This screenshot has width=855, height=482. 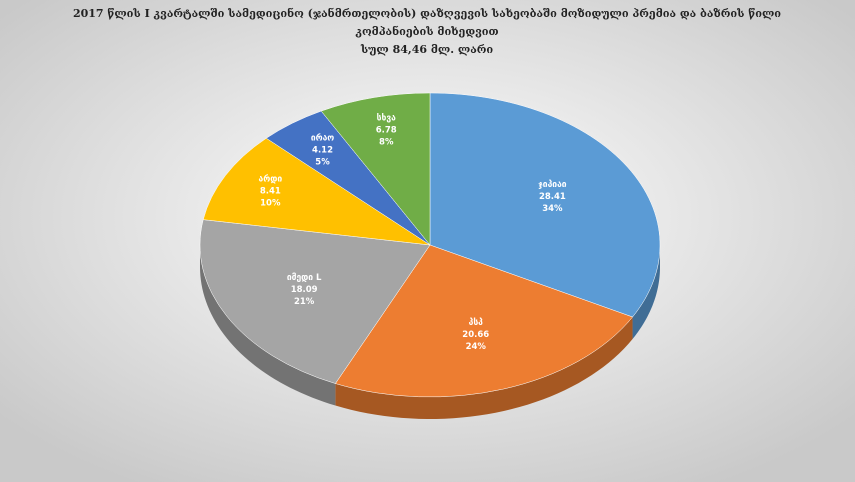 I want to click on slice-value: 28.41, so click(x=552, y=197).